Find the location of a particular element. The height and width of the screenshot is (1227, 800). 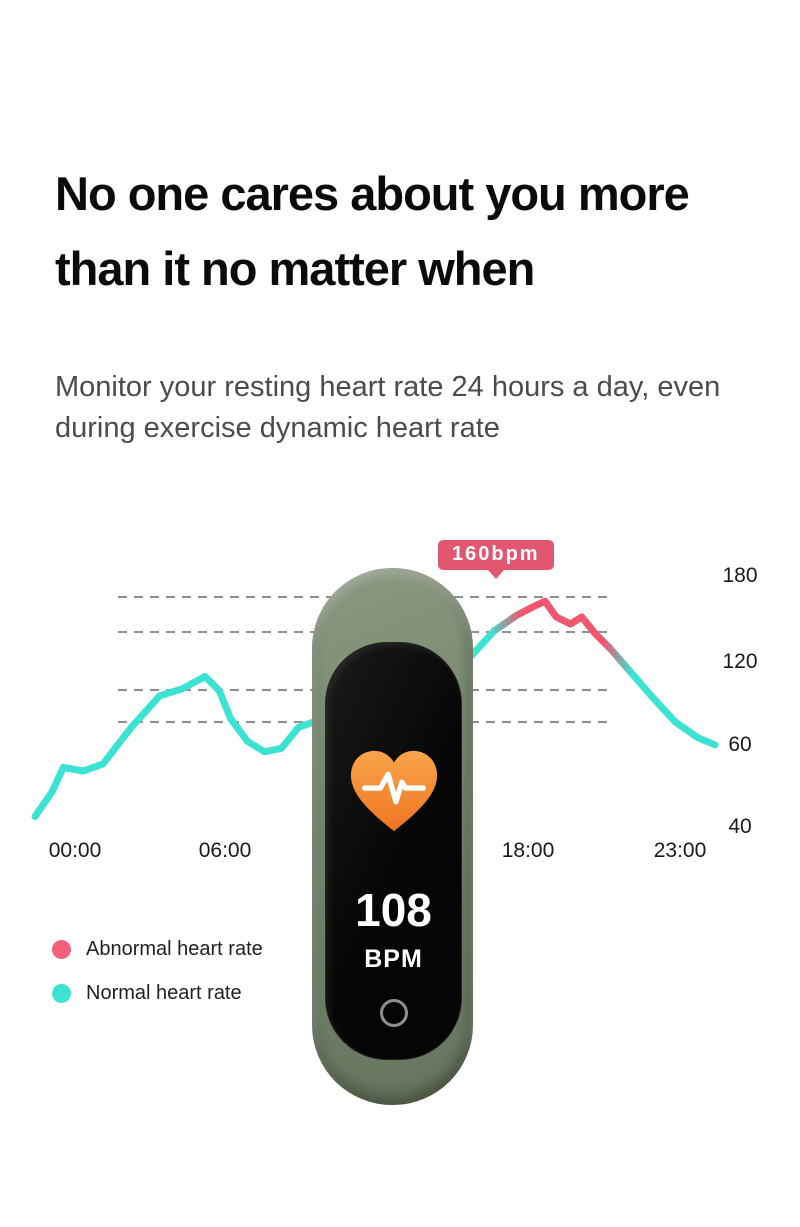

y-tick-120: 120 is located at coordinates (740, 661).